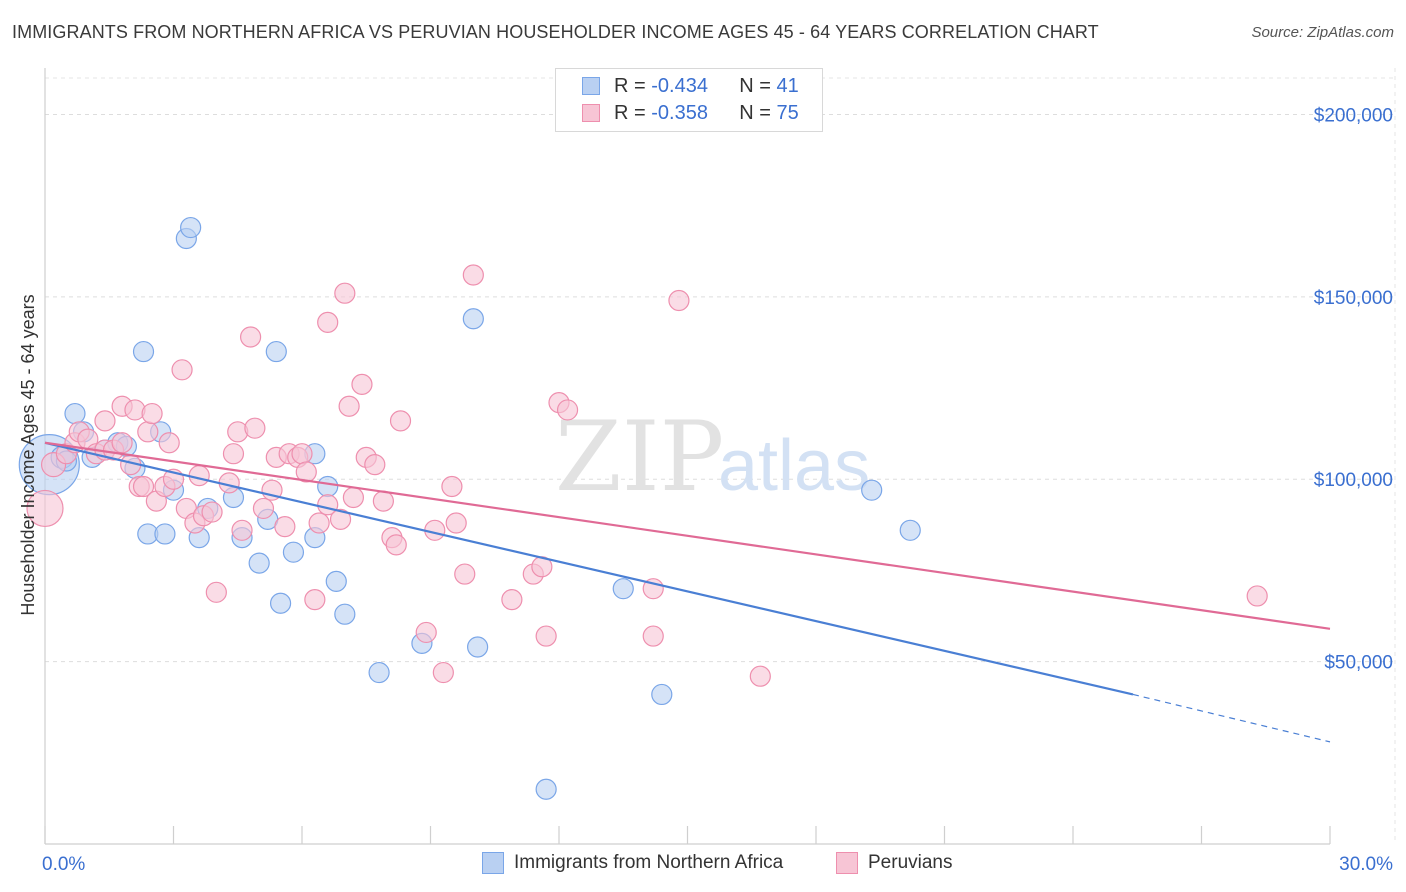  I want to click on legend-n-value: 41, so click(787, 85).